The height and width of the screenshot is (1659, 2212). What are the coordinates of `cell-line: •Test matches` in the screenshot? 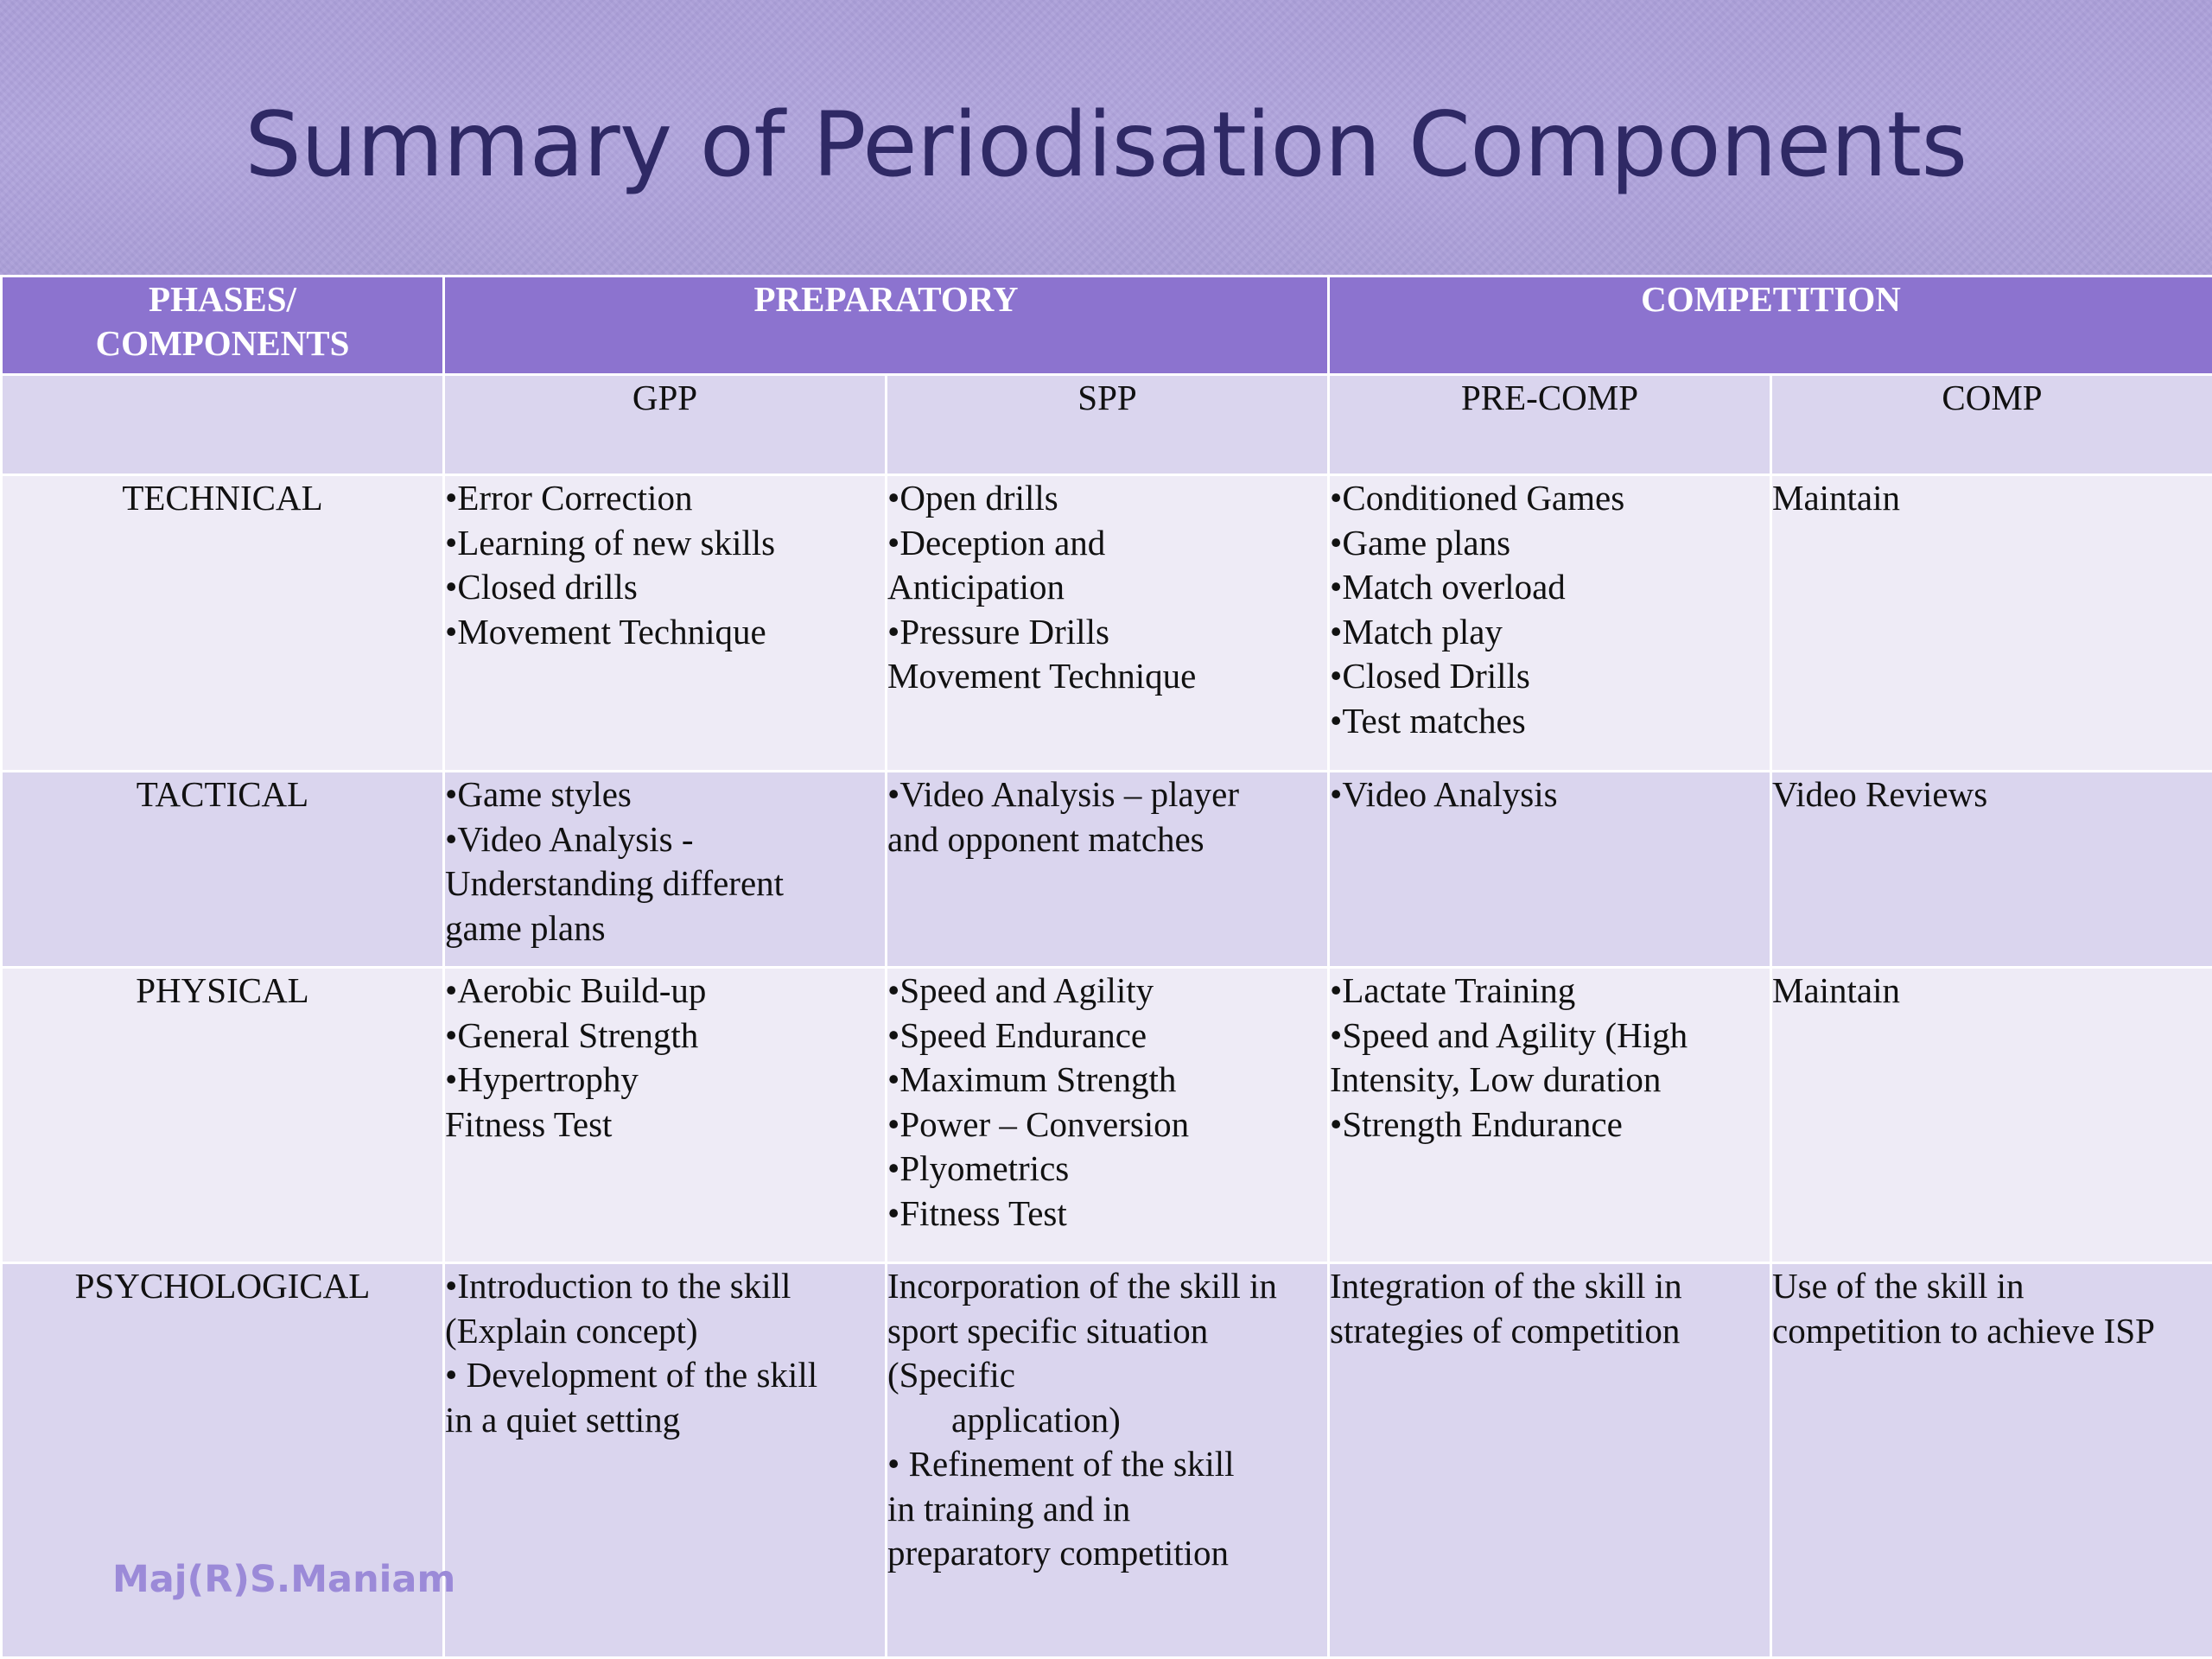 It's located at (1428, 720).